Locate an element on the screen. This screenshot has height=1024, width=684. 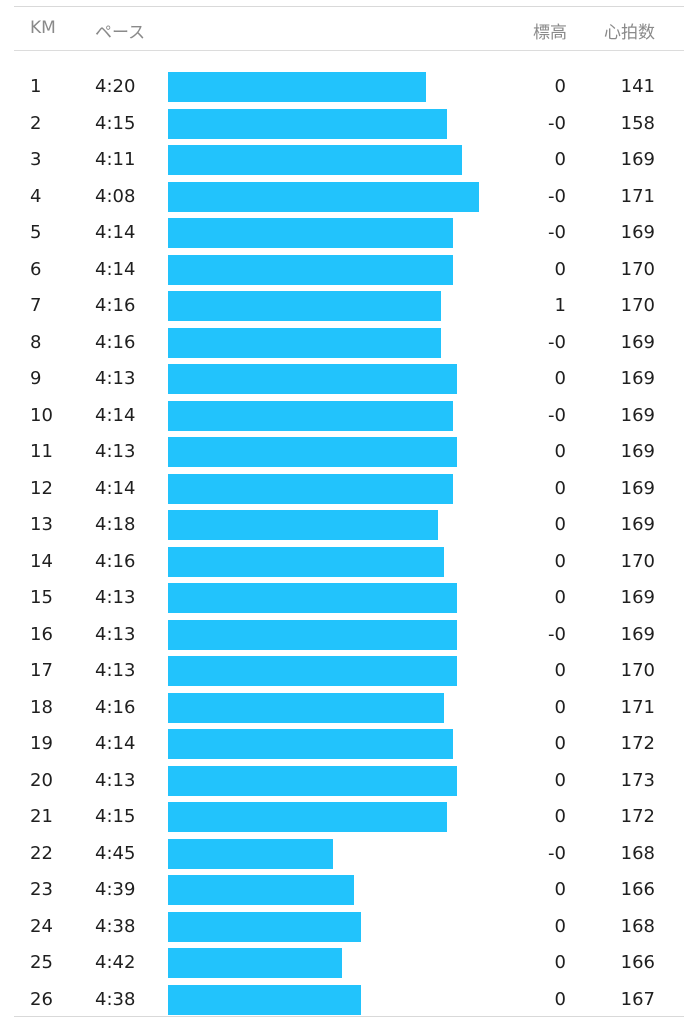
header-km: KM is located at coordinates (43, 28).